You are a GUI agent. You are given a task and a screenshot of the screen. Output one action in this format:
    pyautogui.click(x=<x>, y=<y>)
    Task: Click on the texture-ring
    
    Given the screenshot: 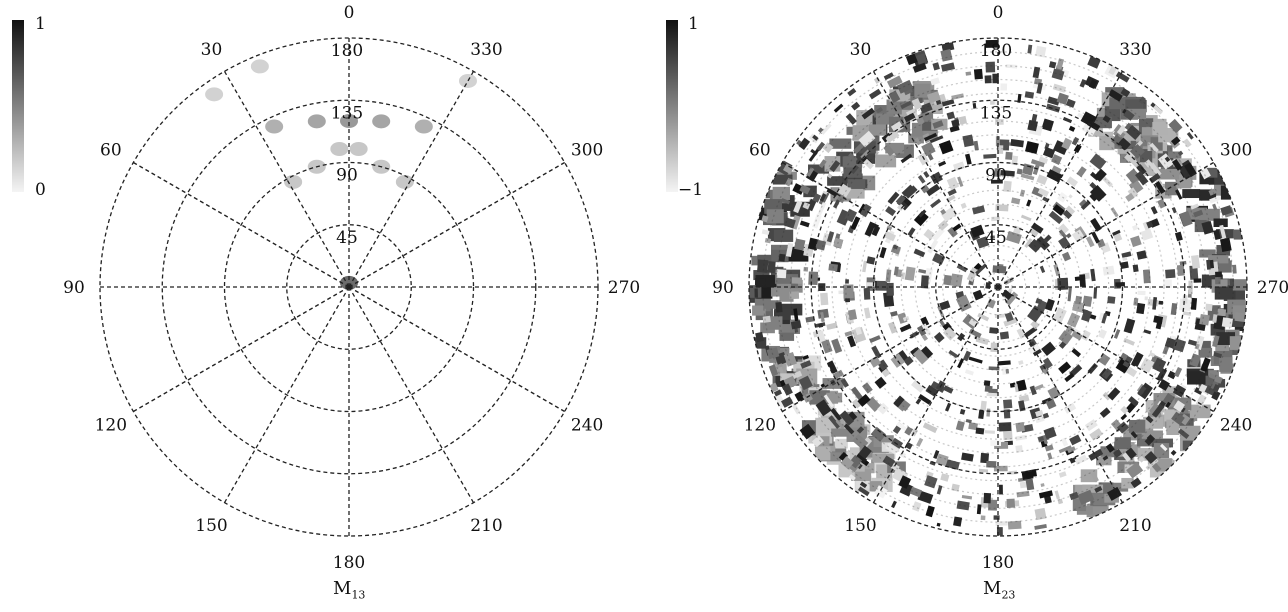 What is the action you would take?
    pyautogui.click(x=998, y=287)
    